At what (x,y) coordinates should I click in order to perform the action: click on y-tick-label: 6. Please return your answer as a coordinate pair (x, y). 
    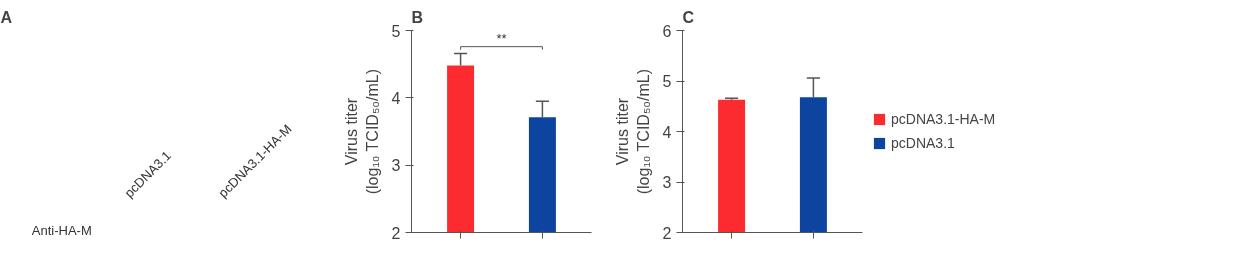
    Looking at the image, I should click on (667, 31).